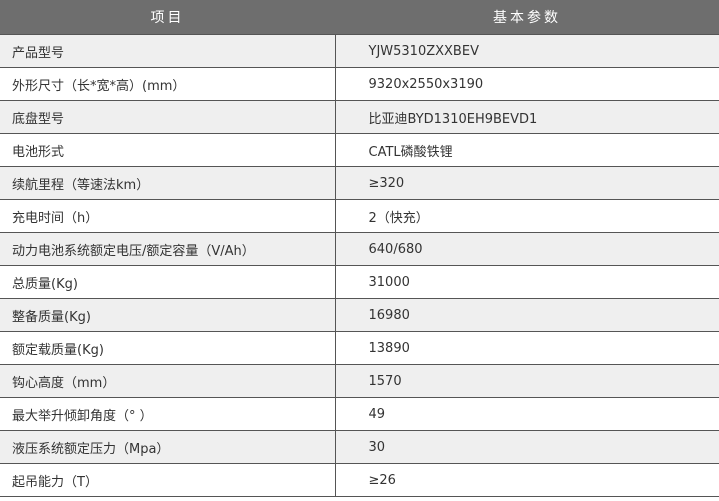 The image size is (719, 501). I want to click on spec-value: 16980, so click(527, 315).